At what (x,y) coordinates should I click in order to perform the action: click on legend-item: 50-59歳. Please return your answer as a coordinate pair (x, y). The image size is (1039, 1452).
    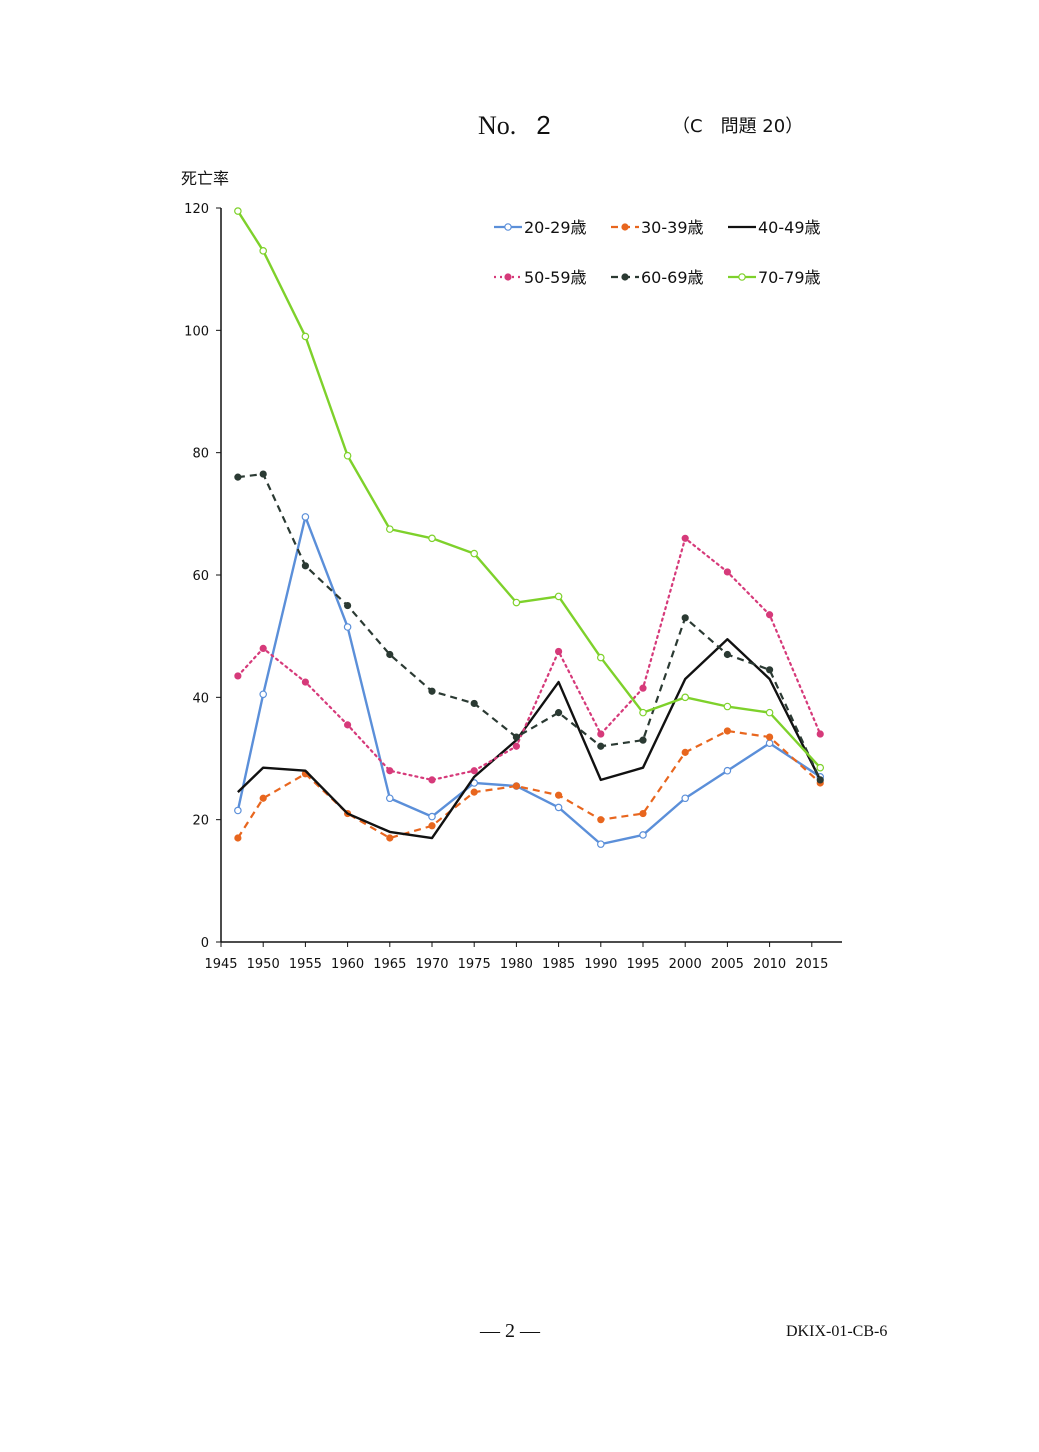
    Looking at the image, I should click on (540, 277).